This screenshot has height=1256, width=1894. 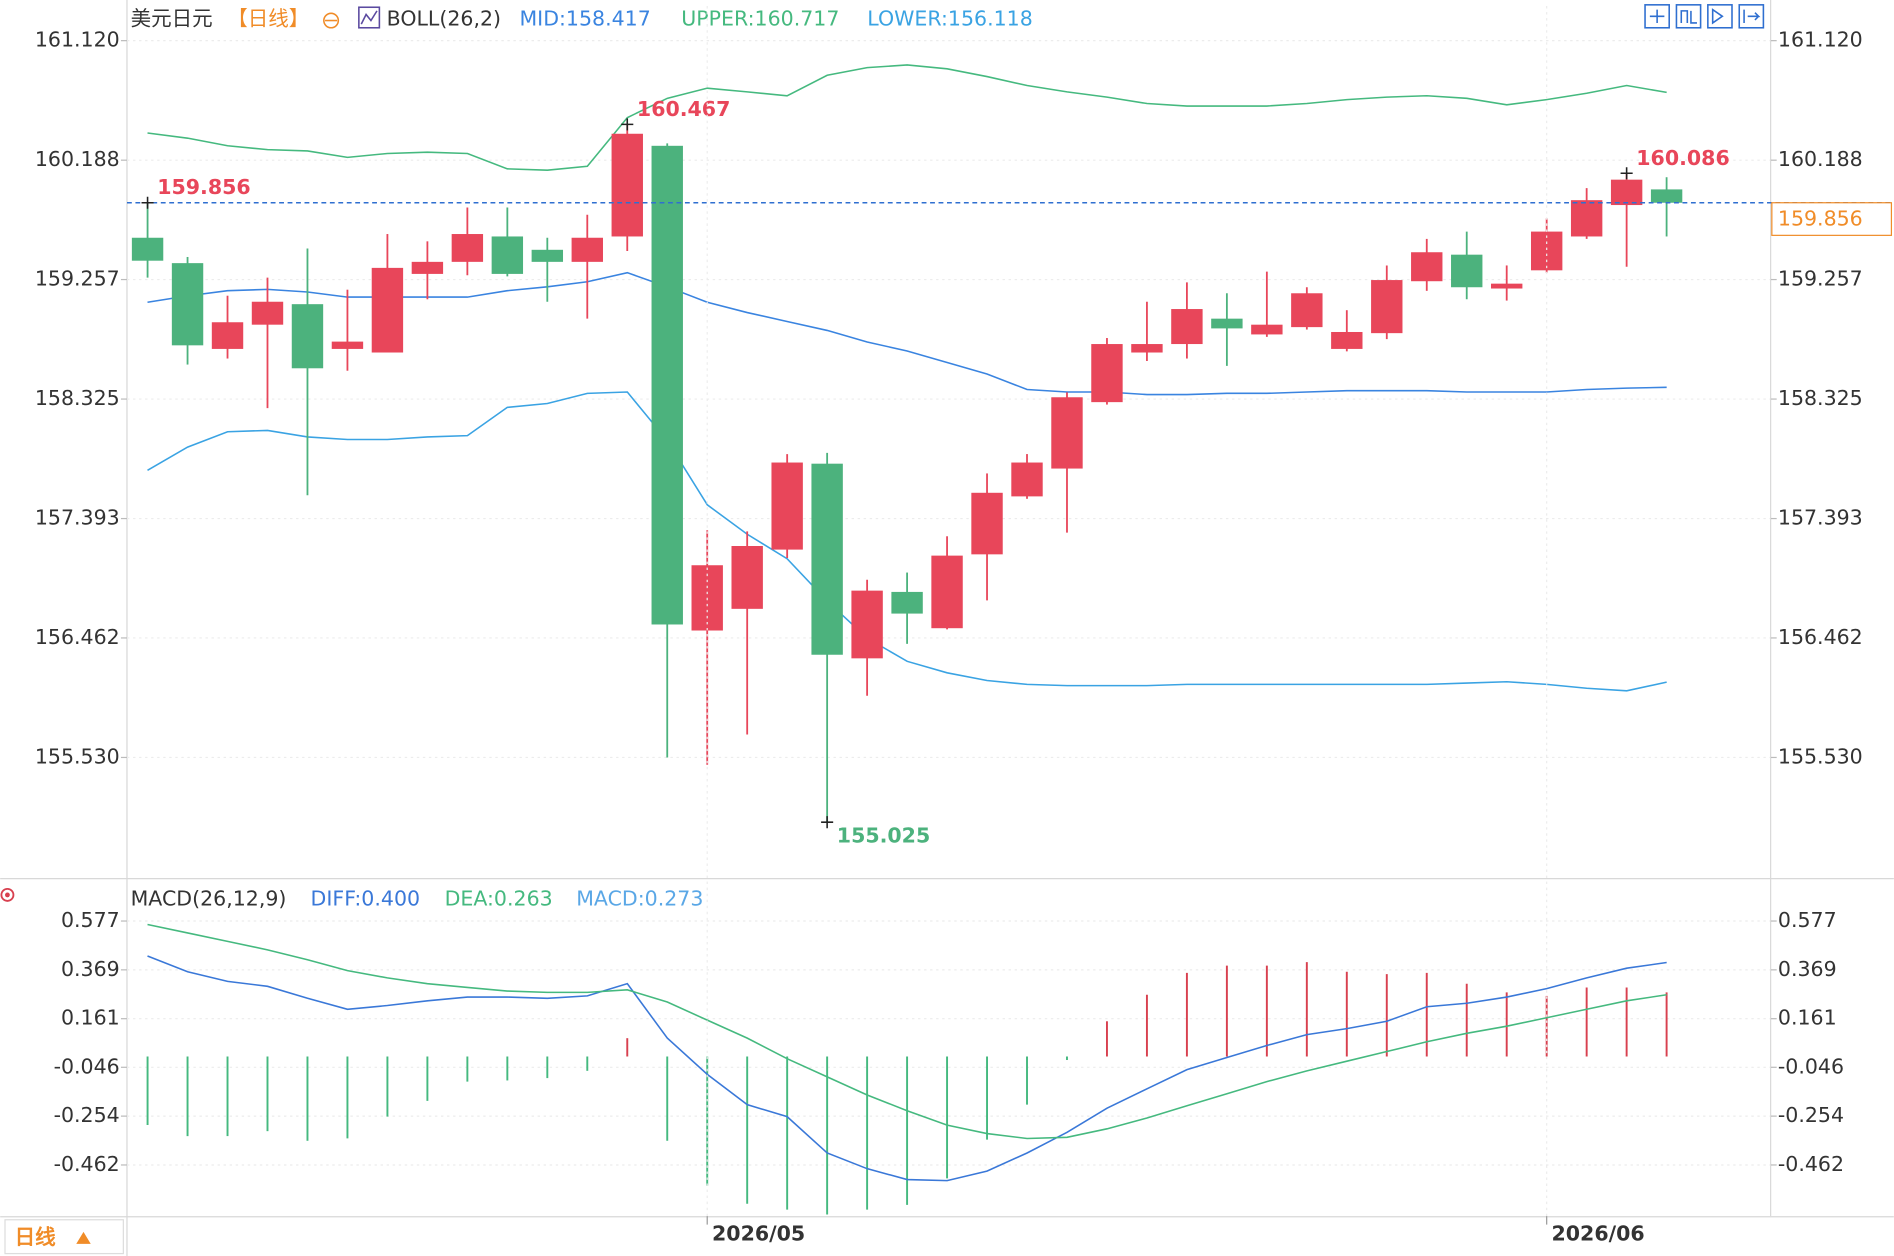 I want to click on period-icon, so click(x=331, y=20).